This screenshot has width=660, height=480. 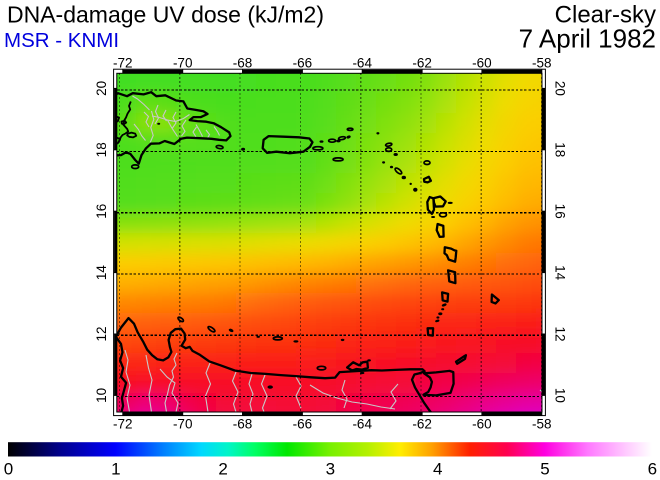 What do you see at coordinates (61, 40) in the screenshot?
I see `svg-text: MSR - KNMI` at bounding box center [61, 40].